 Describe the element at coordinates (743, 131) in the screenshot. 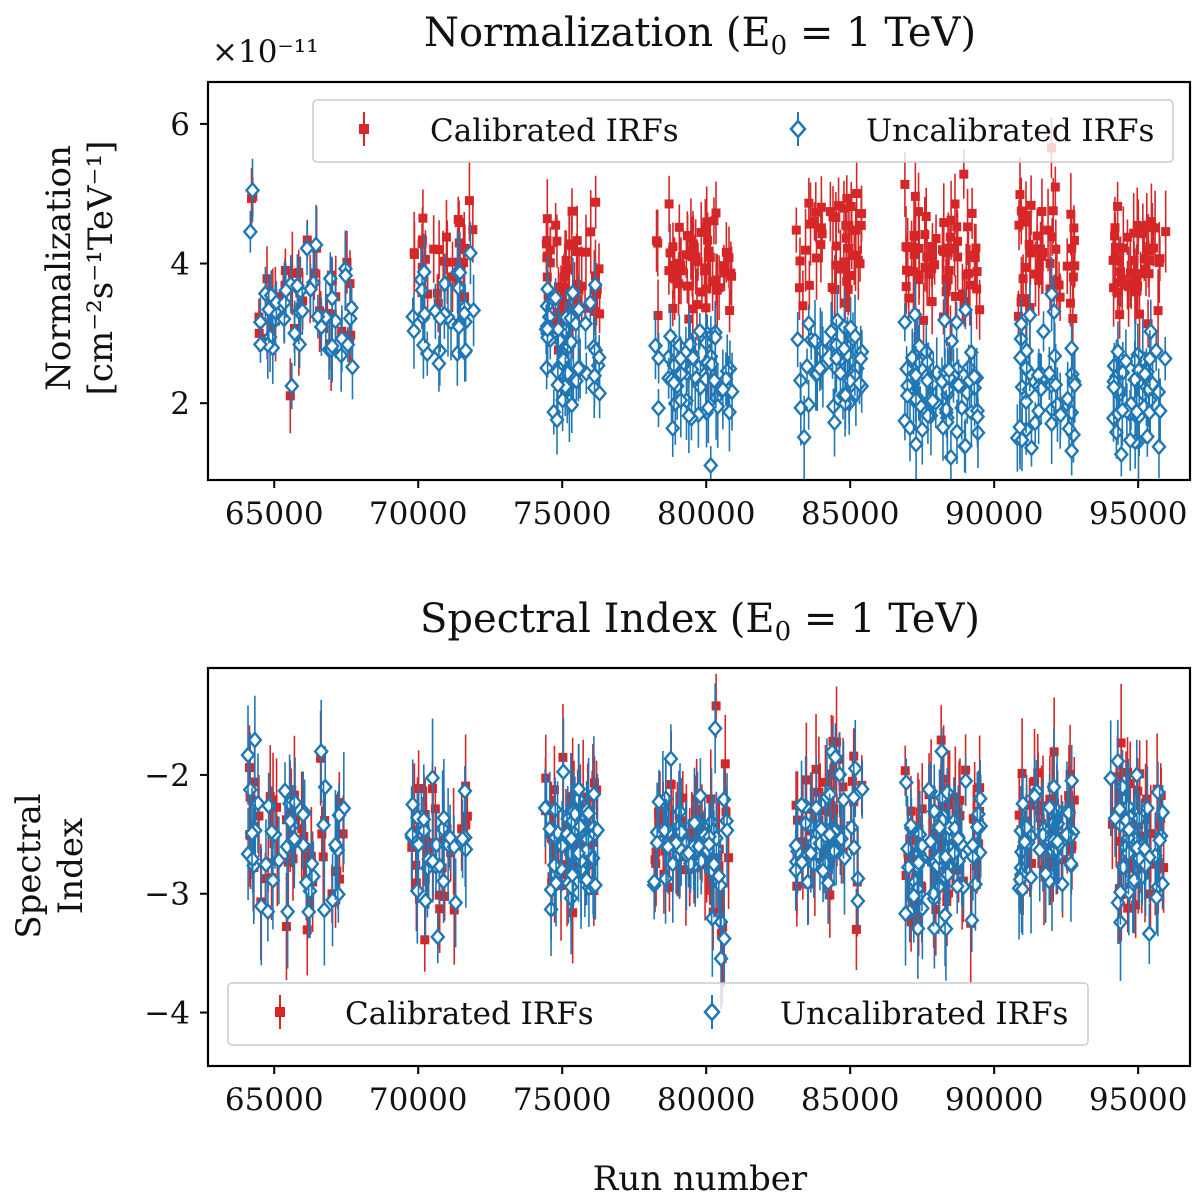

I see `legend-box` at that location.